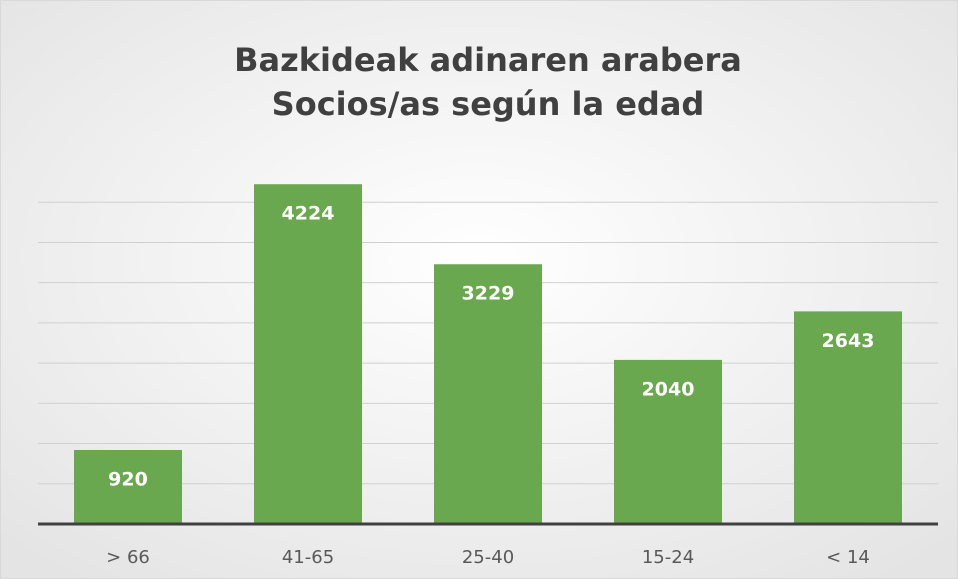 Image resolution: width=958 pixels, height=579 pixels. Describe the element at coordinates (668, 557) in the screenshot. I see `x-tick-label: 15-24` at that location.